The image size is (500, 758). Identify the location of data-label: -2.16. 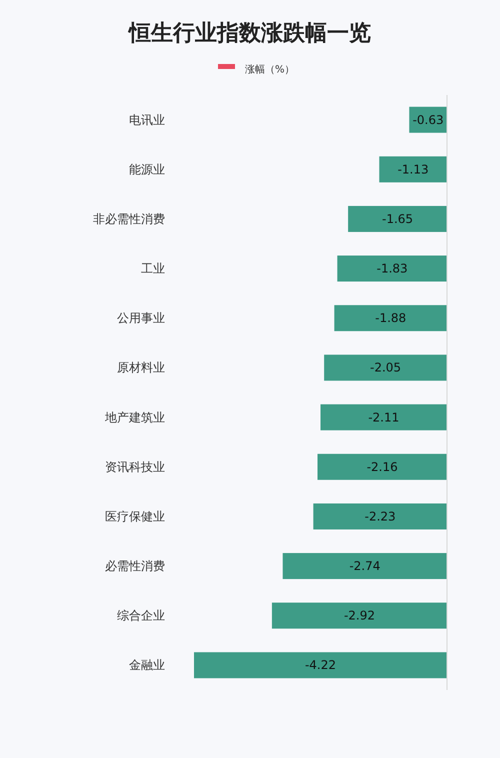
(382, 467).